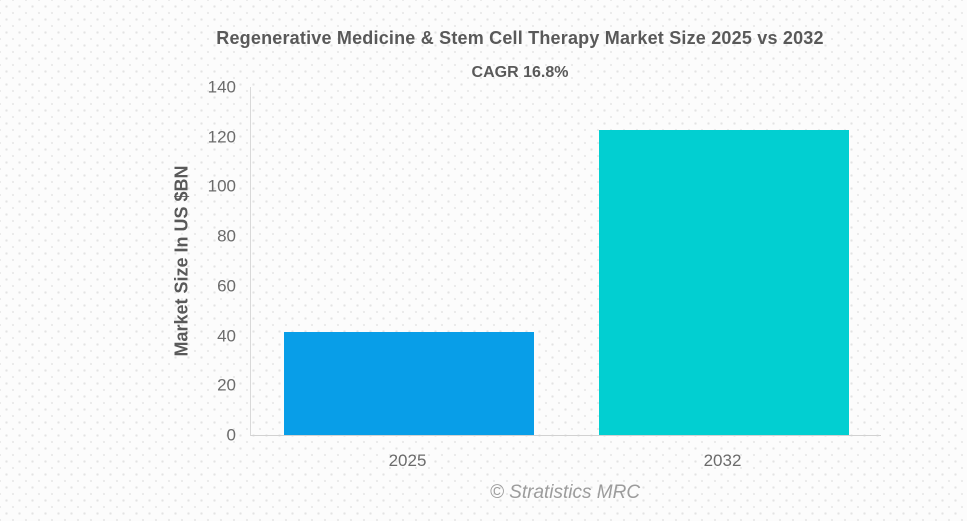  I want to click on x-axis-labels: 2025 2032, so click(565, 462).